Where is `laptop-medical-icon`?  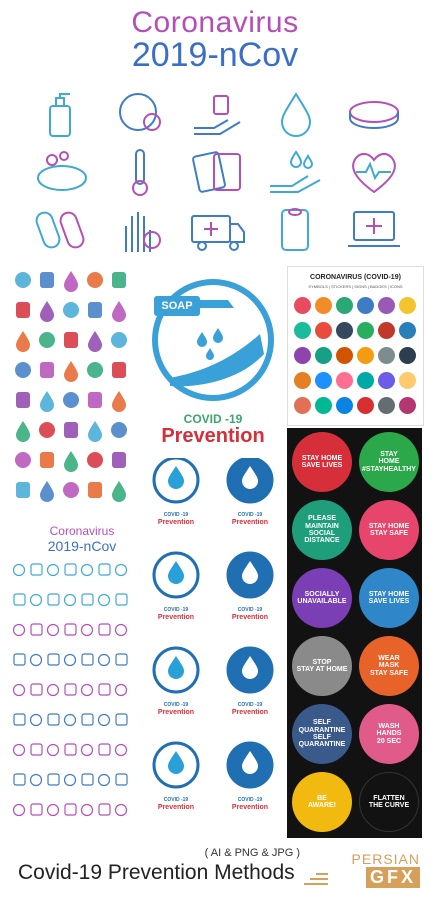
laptop-medical-icon is located at coordinates (374, 230).